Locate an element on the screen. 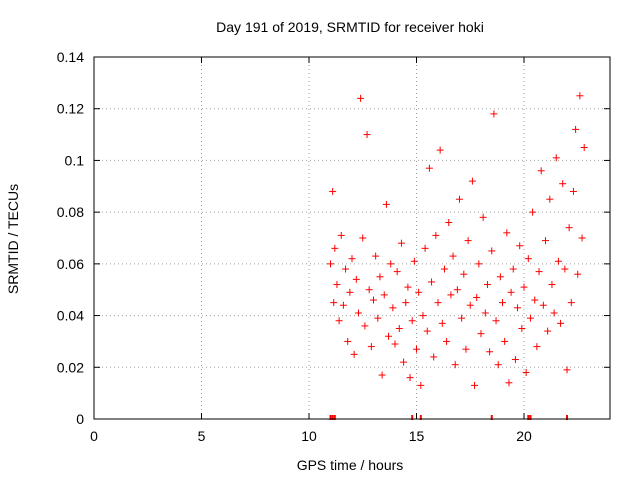 This screenshot has height=480, width=640. y-tick-label: 0.14 is located at coordinates (70, 57).